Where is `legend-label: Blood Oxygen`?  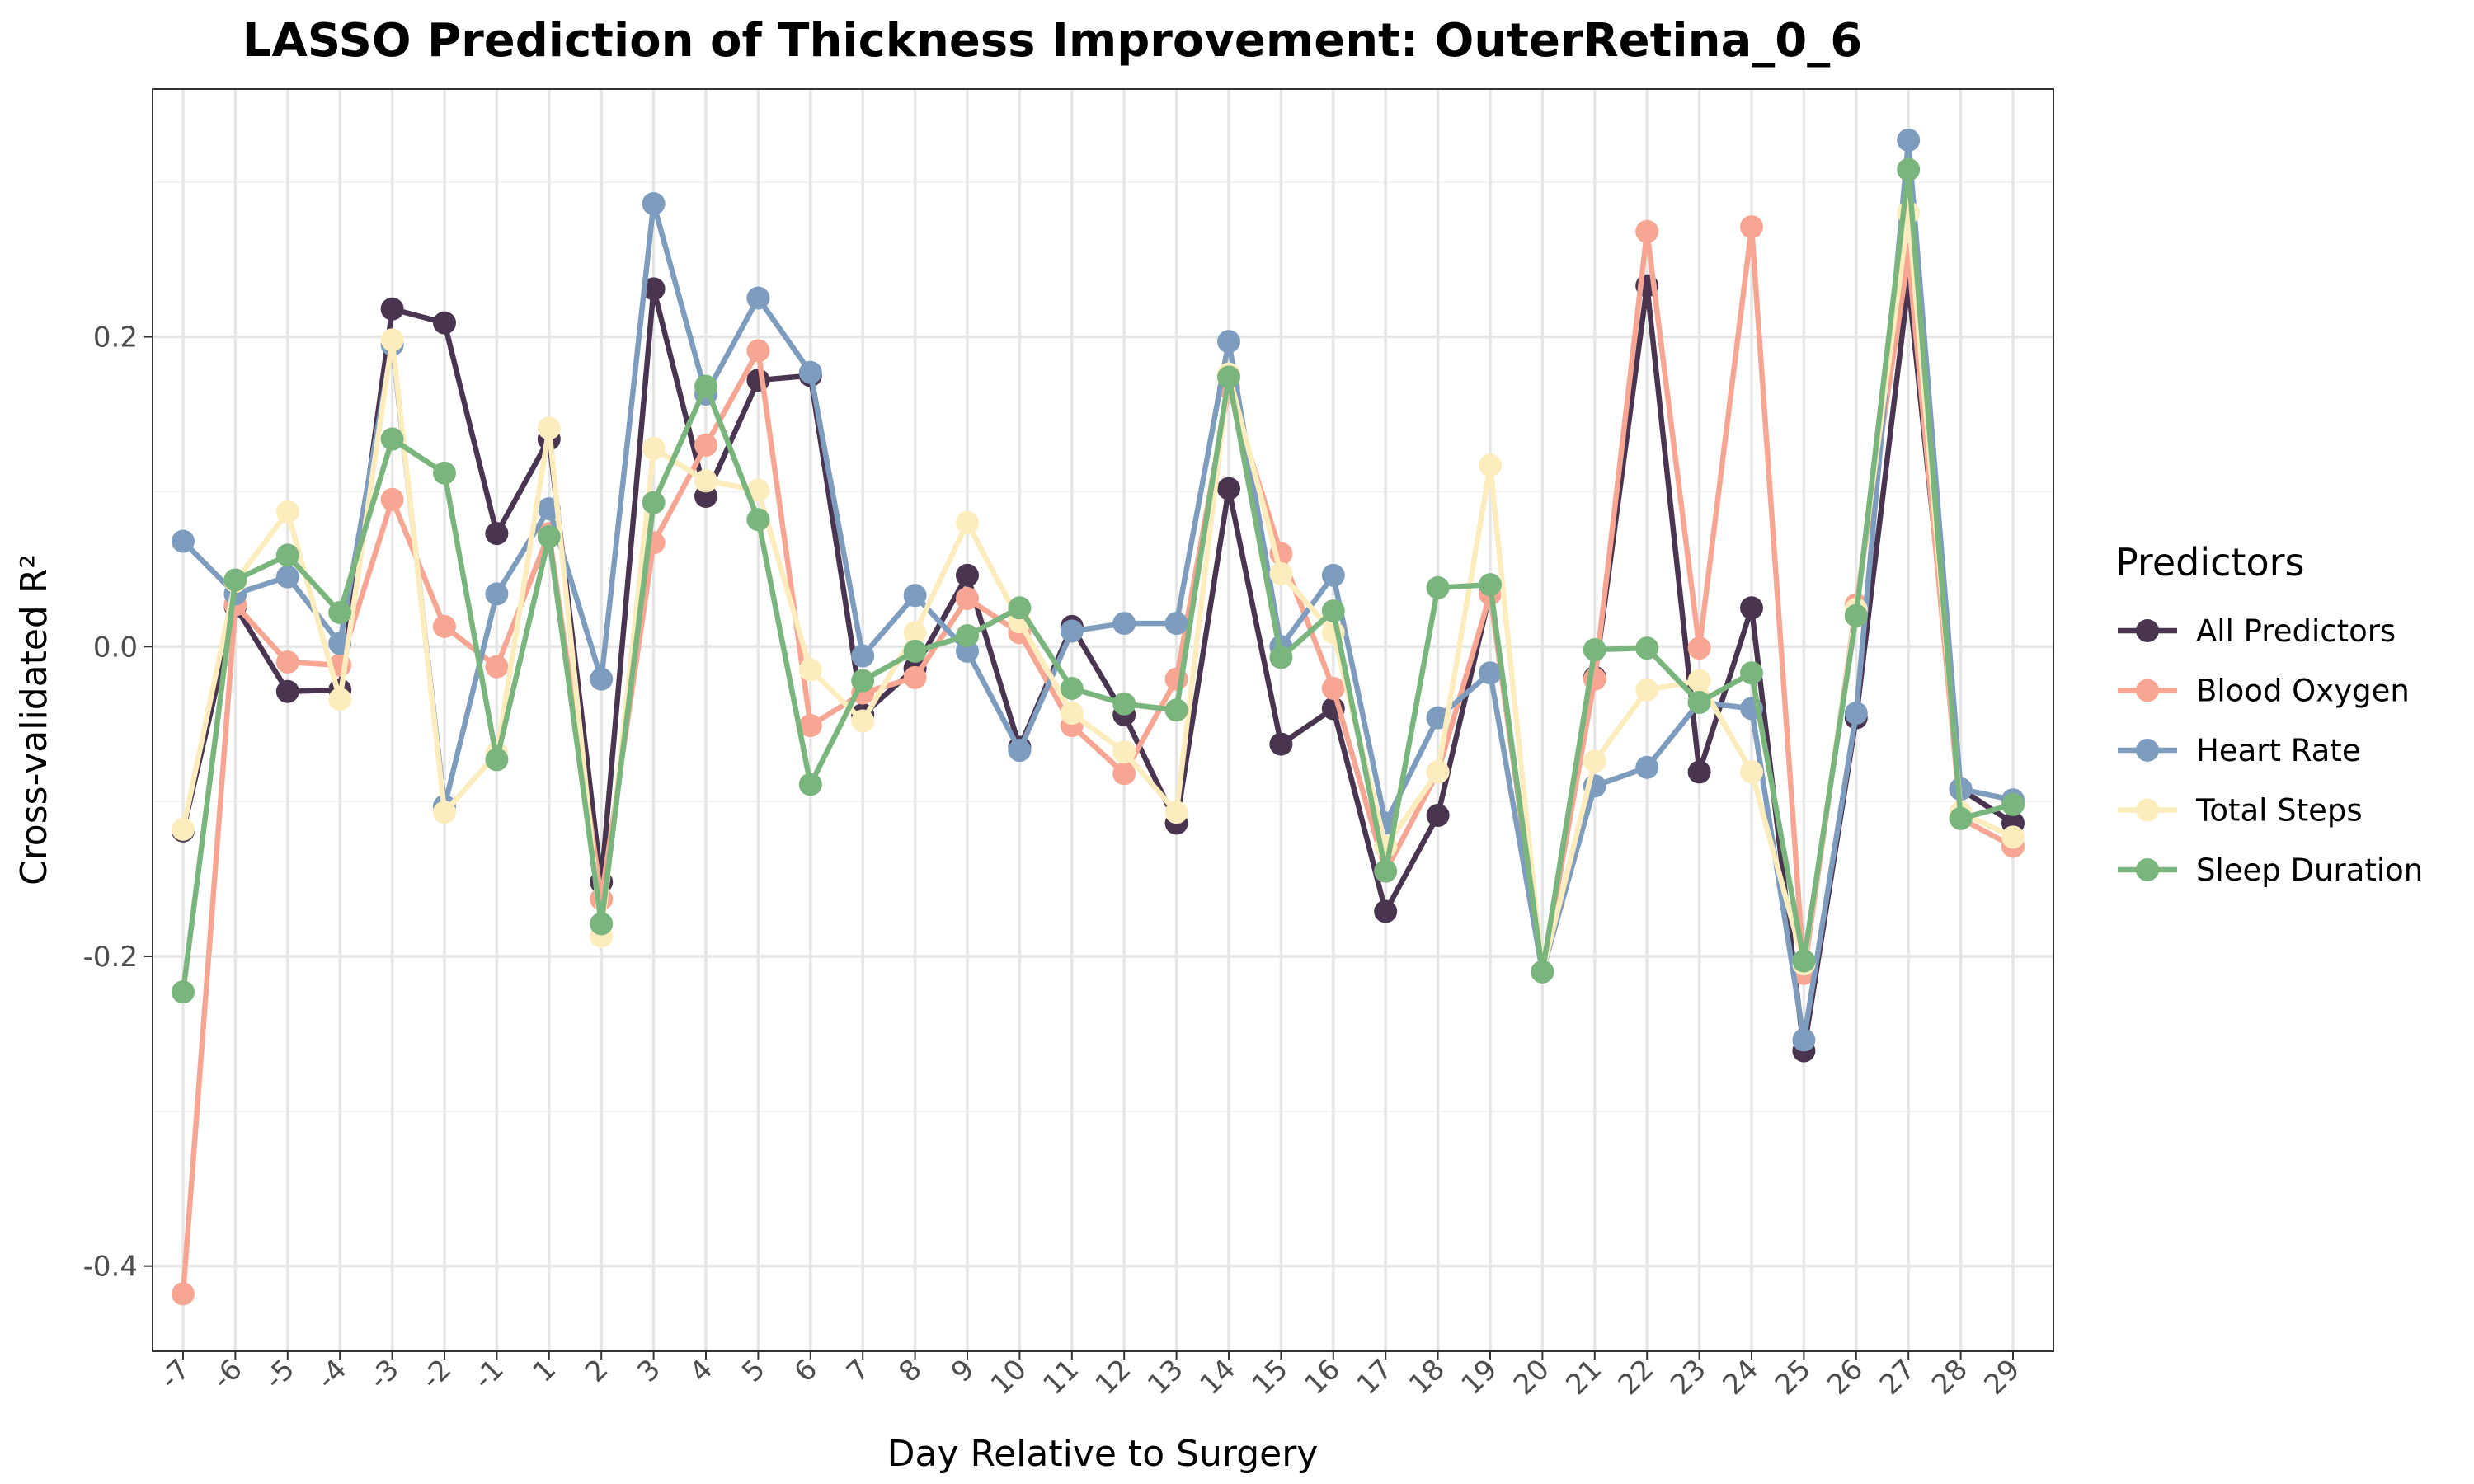 legend-label: Blood Oxygen is located at coordinates (2303, 691).